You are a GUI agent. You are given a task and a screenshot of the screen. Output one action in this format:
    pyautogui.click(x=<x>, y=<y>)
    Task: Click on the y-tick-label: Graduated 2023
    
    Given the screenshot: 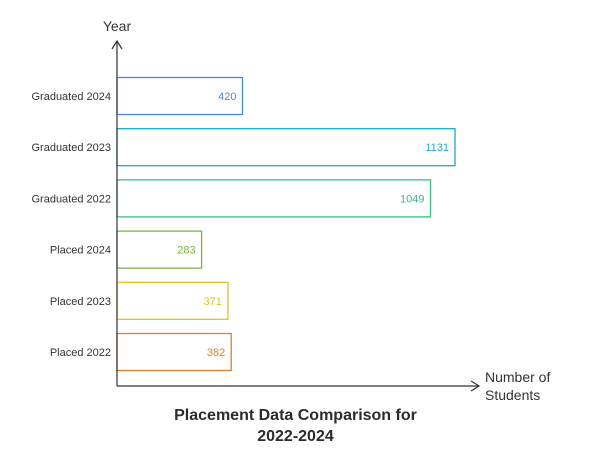 What is the action you would take?
    pyautogui.click(x=71, y=148)
    